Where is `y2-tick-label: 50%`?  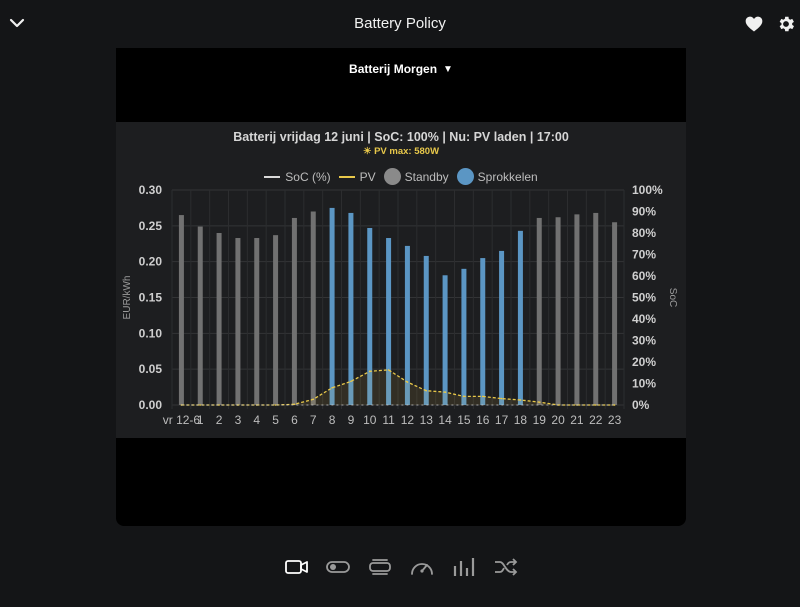 y2-tick-label: 50% is located at coordinates (644, 298).